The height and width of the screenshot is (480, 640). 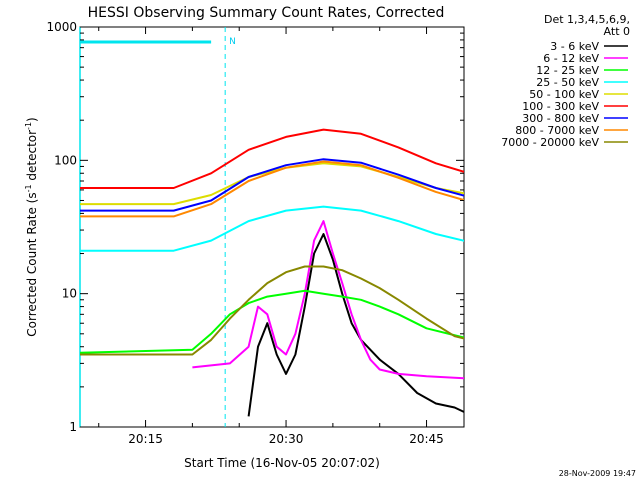 I want to click on y-axis-label: Corrected Count Rate (s-1 detector-1), so click(x=31, y=226).